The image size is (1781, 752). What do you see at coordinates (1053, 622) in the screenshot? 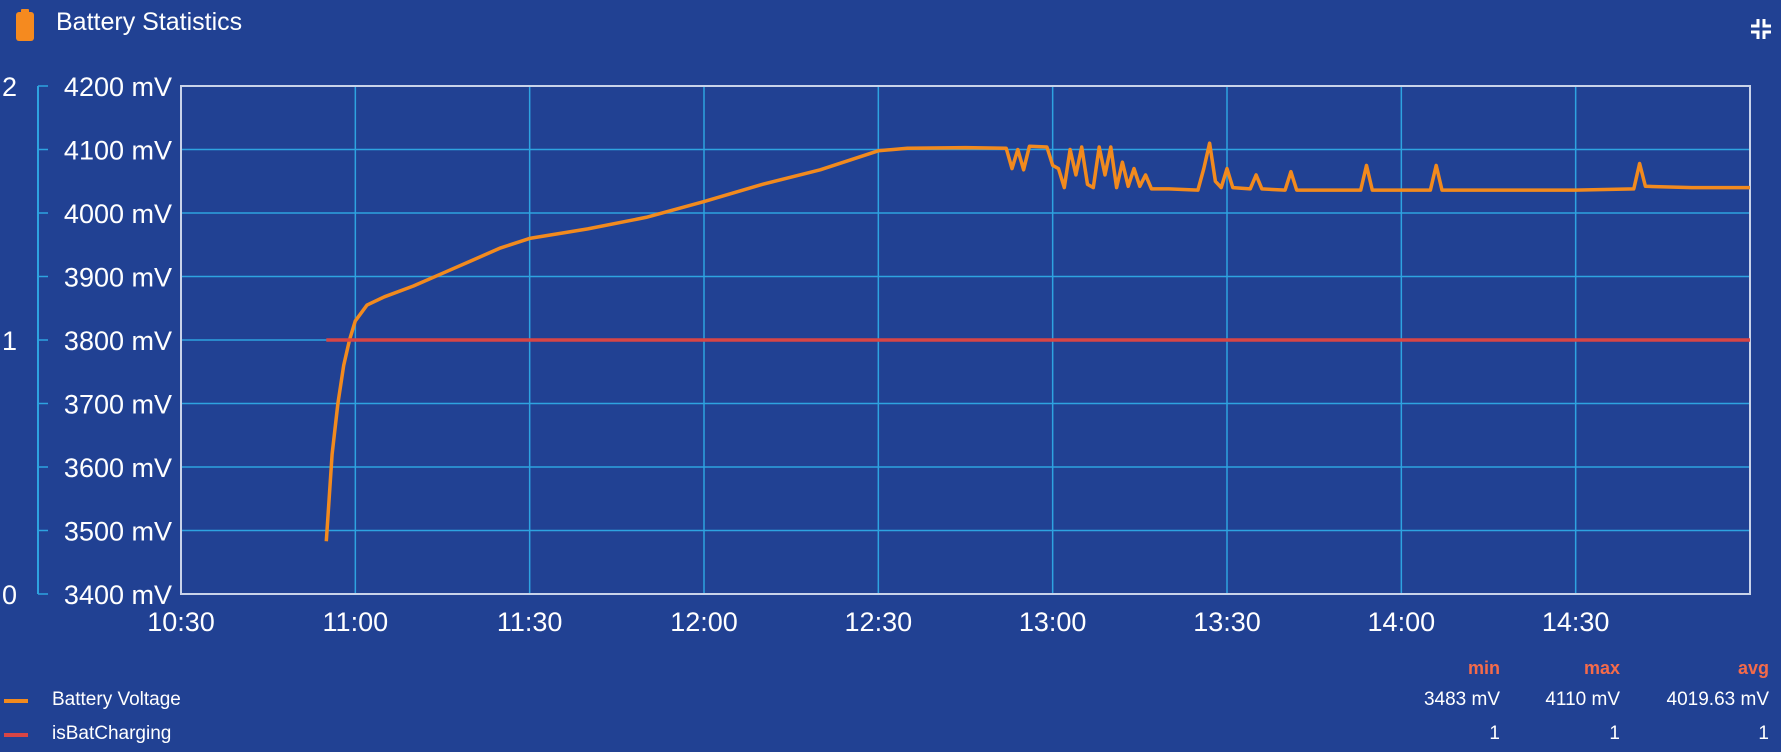
I see `x-tick-label: 13:00` at bounding box center [1053, 622].